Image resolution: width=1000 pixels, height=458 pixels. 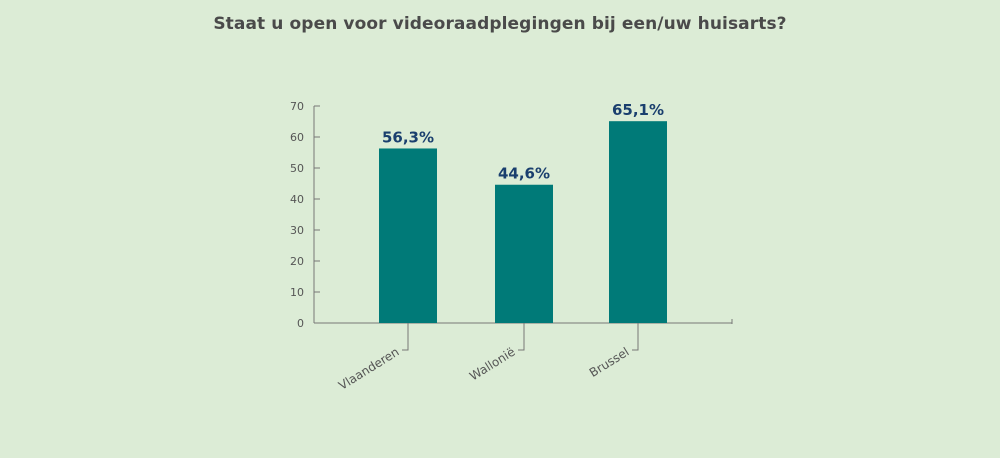 I want to click on category-label-walloni-: Wallonië, so click(x=492, y=364).